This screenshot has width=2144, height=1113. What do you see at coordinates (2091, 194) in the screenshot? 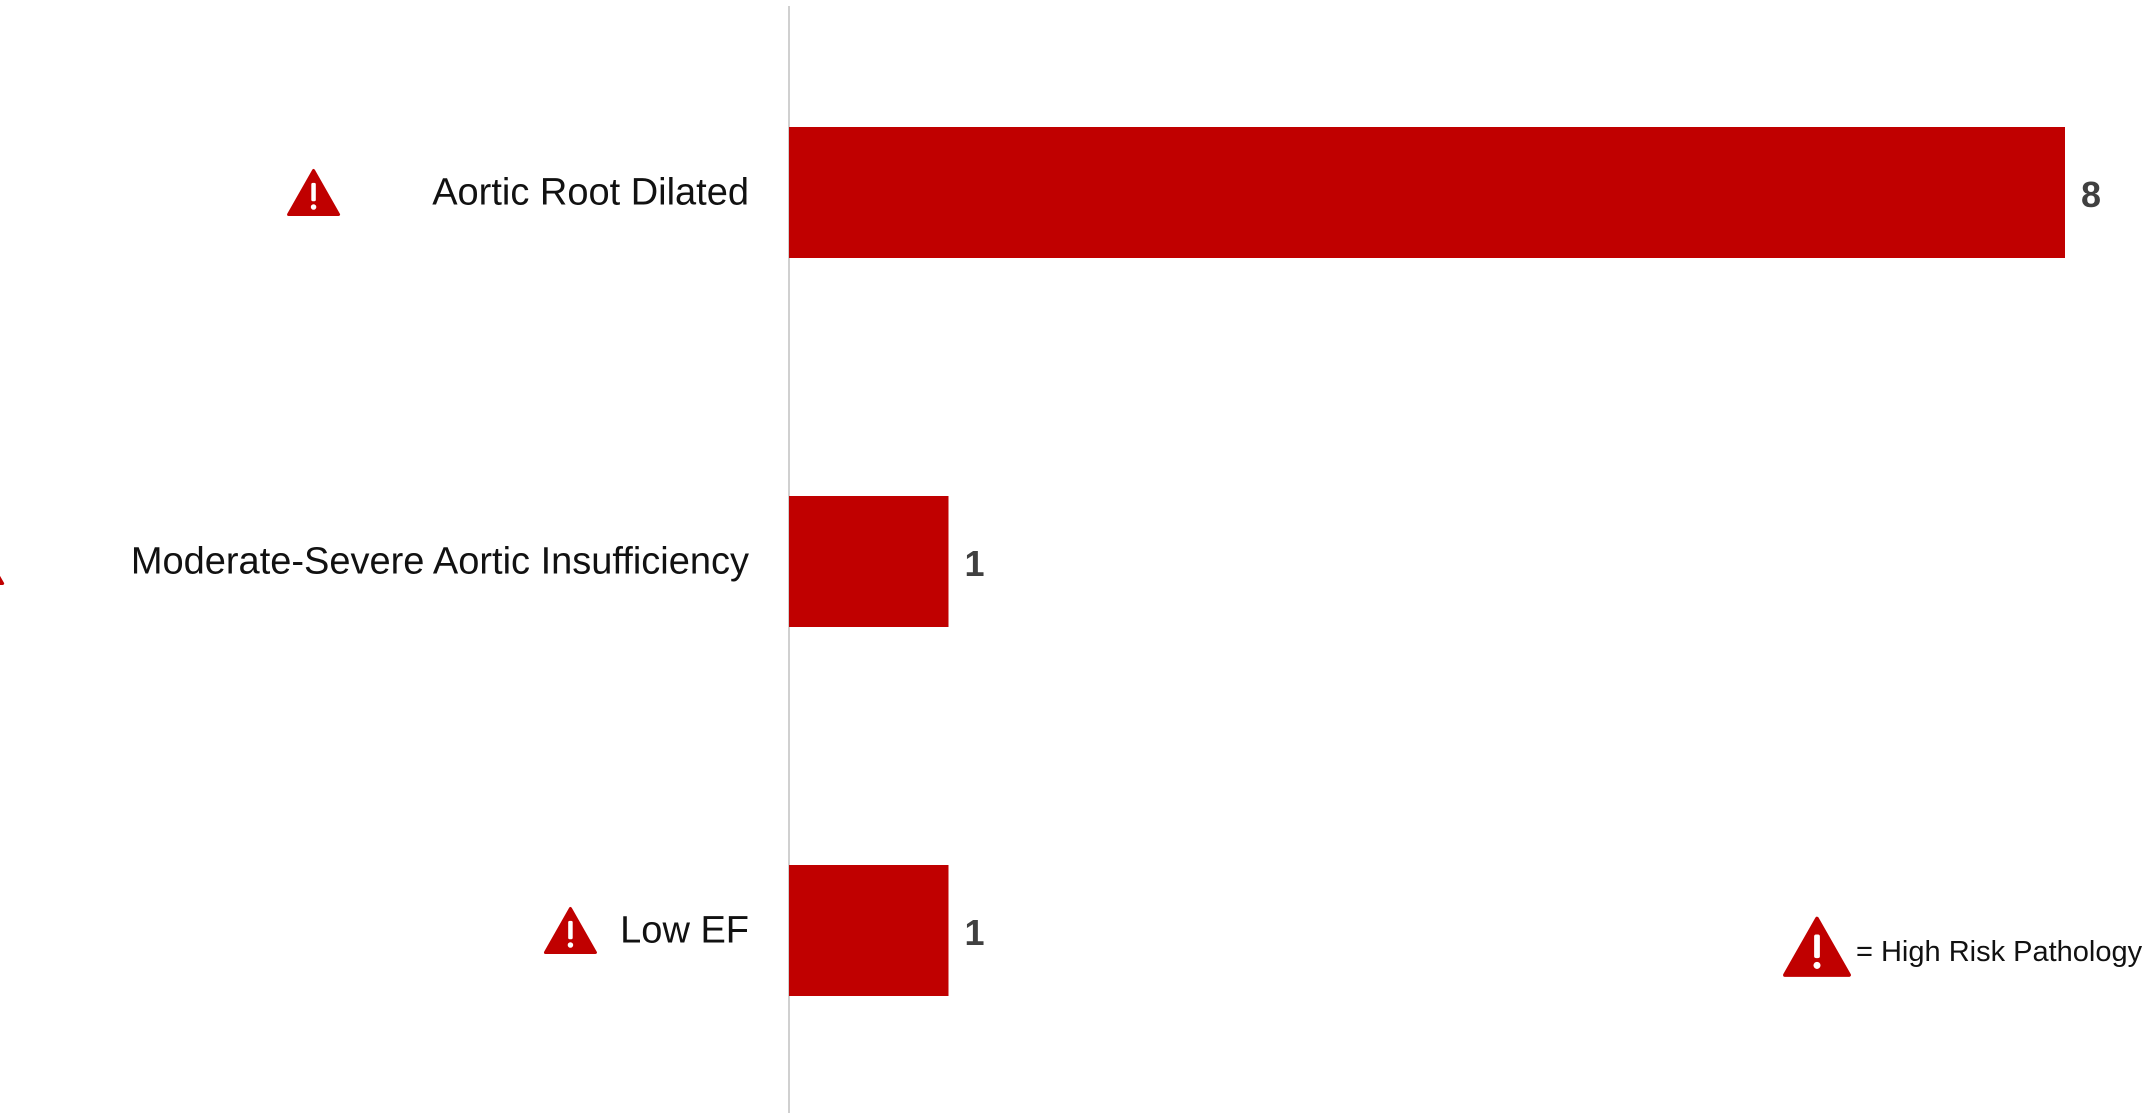
I see `value-label-1: 8` at bounding box center [2091, 194].